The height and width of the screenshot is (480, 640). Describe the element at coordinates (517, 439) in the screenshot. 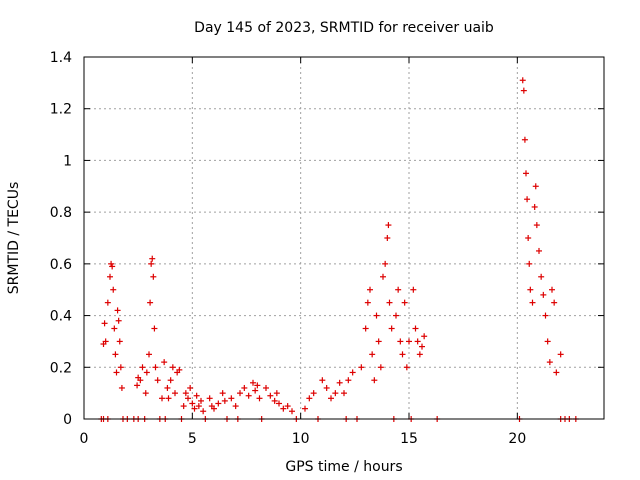

I see `x-tick-label: 20` at that location.